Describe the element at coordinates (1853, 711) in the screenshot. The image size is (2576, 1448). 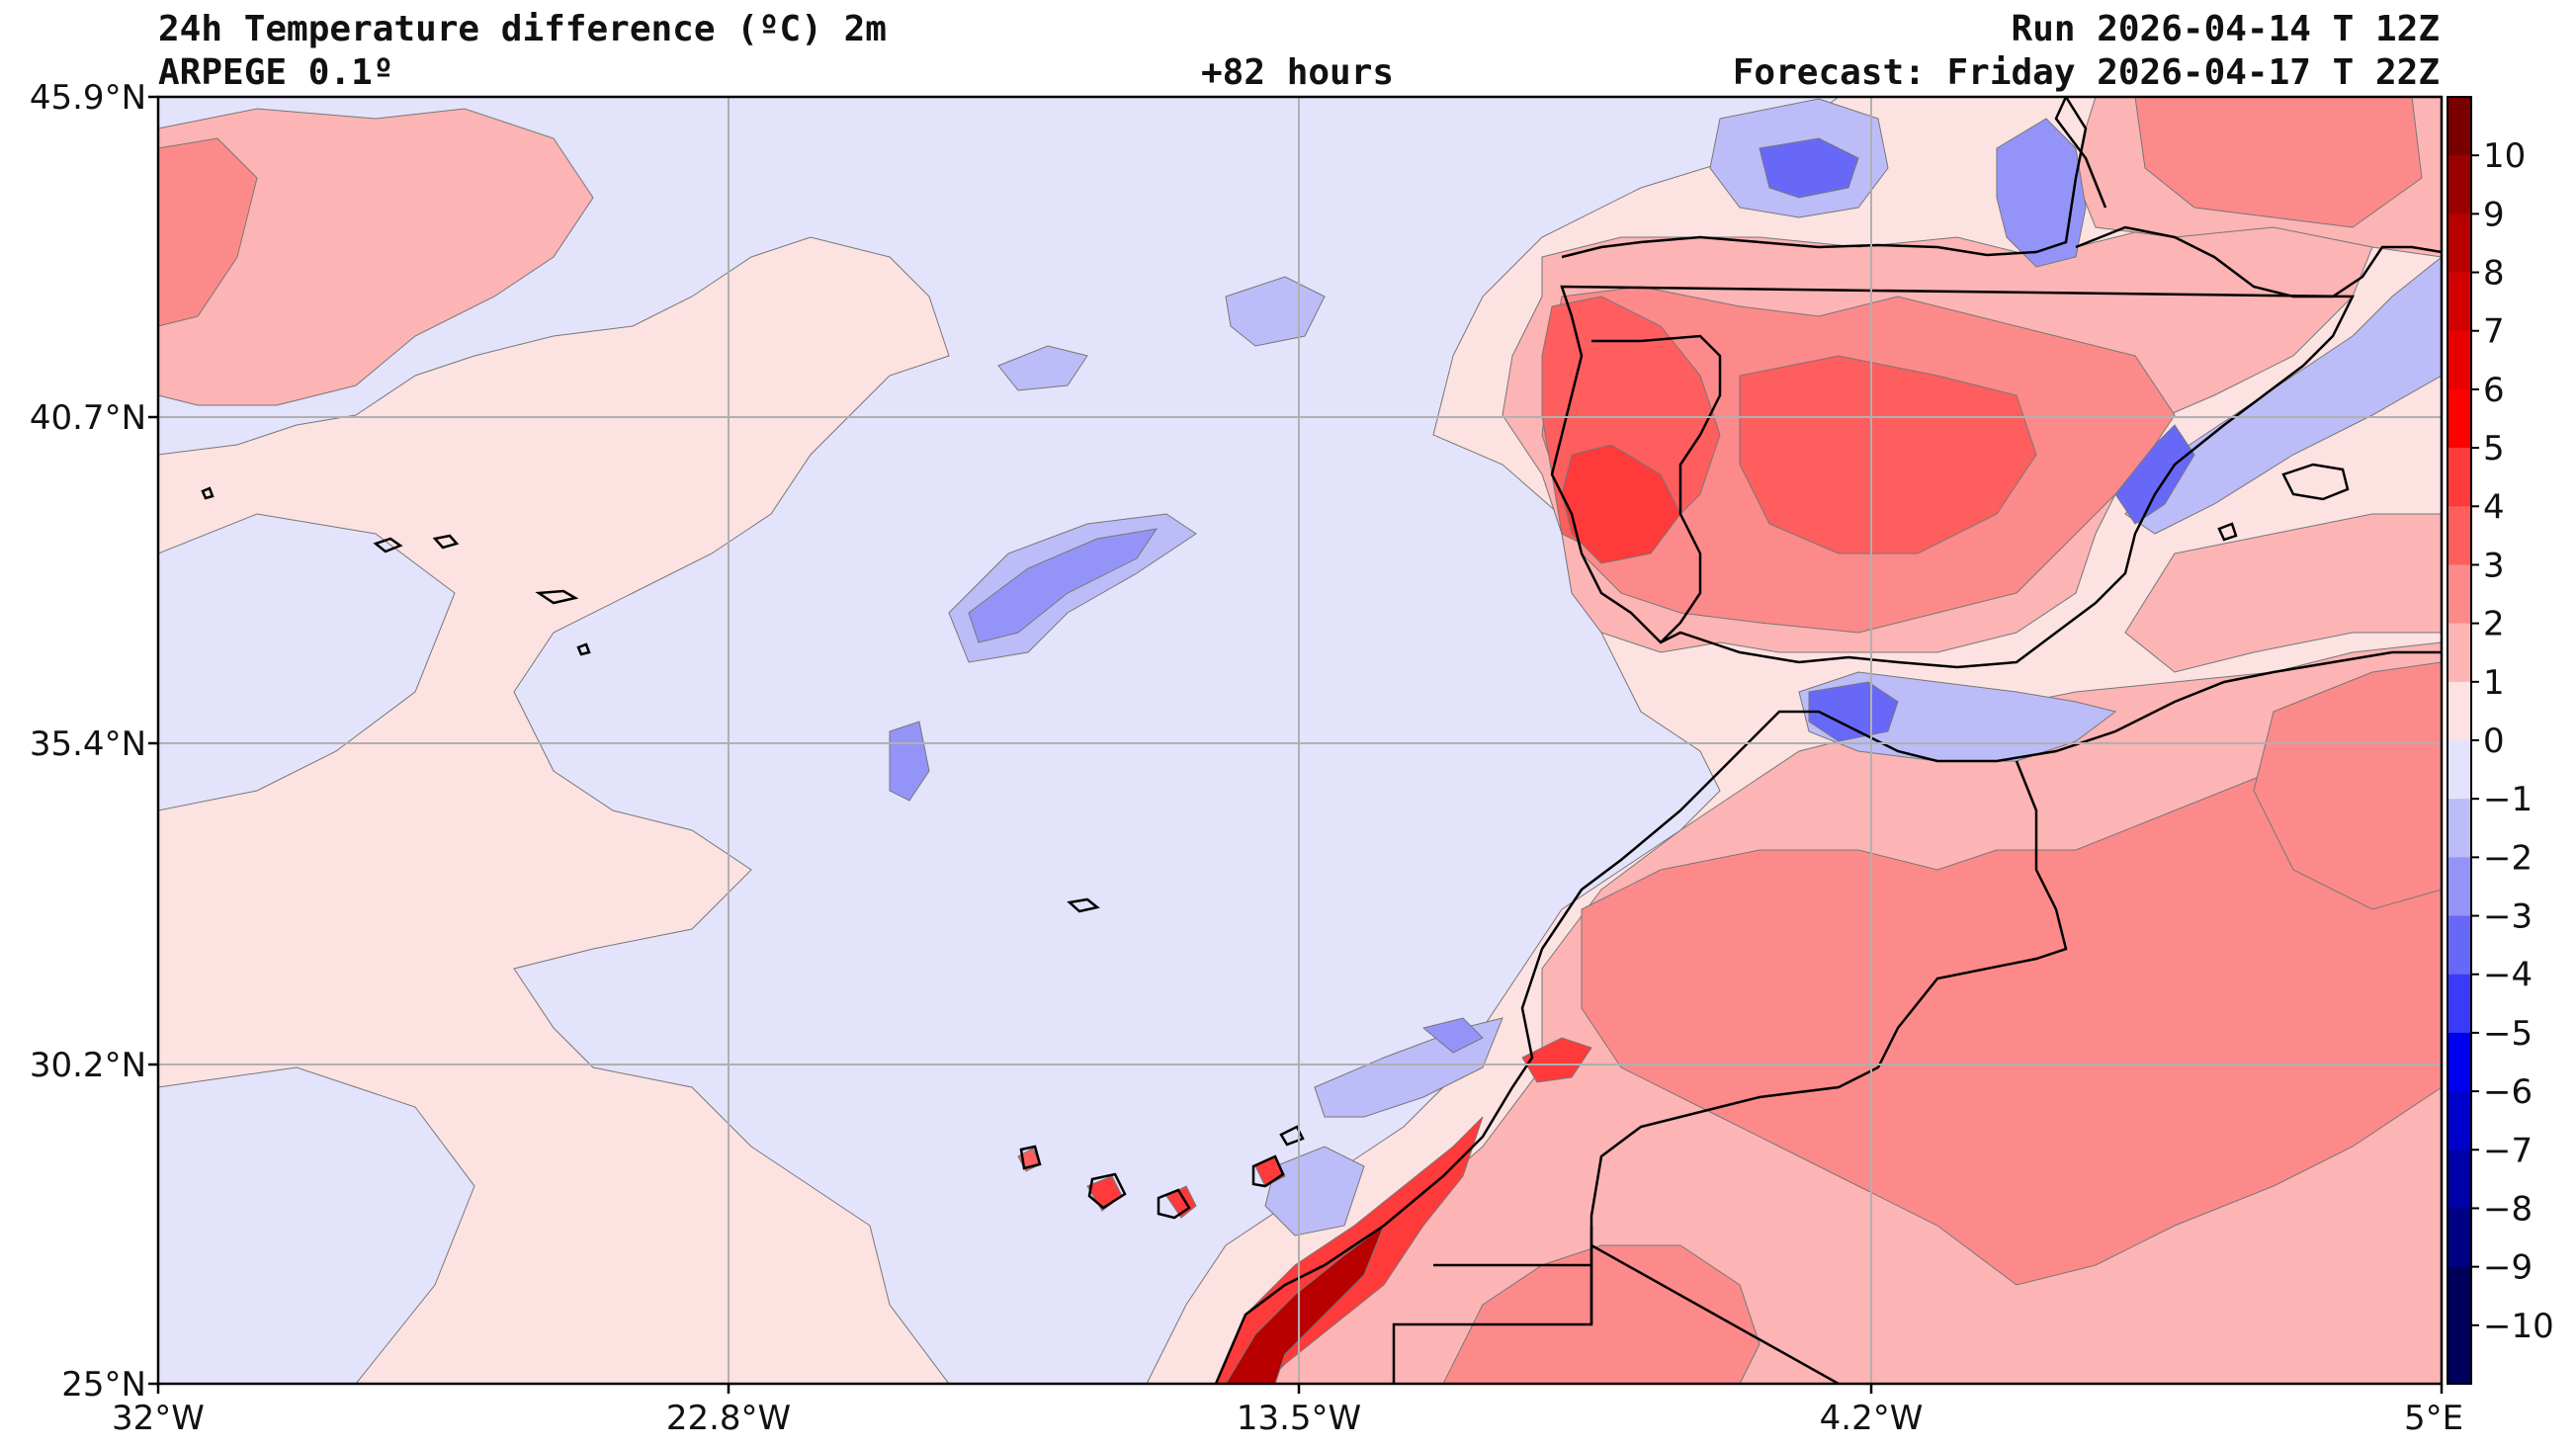
I see `alboran-cool-core` at that location.